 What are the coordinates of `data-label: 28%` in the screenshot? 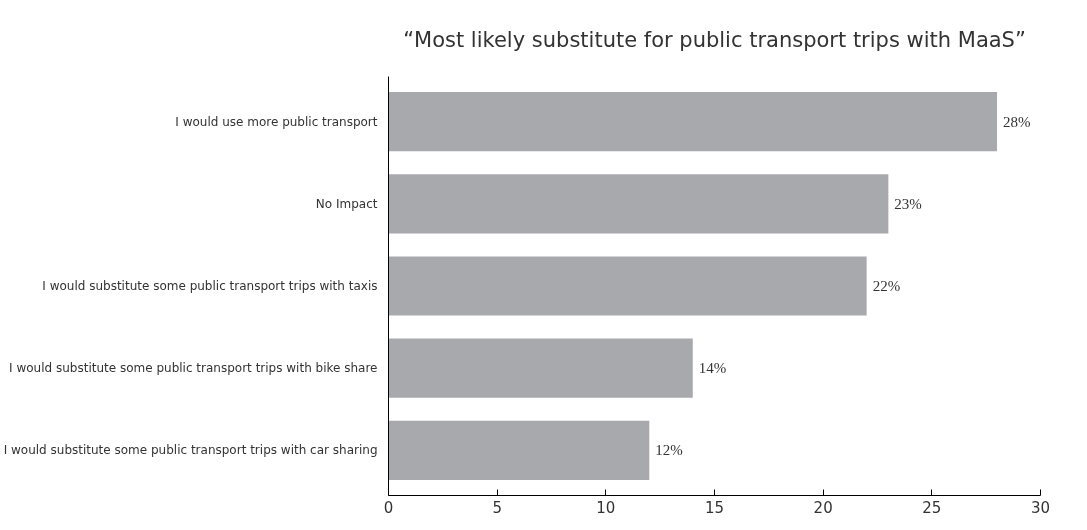 It's located at (1017, 121).